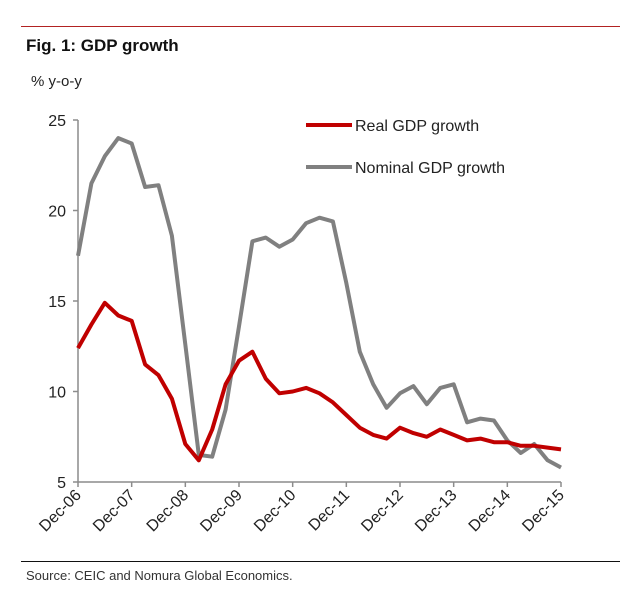  I want to click on x-tick-label: Dec-13, so click(436, 511).